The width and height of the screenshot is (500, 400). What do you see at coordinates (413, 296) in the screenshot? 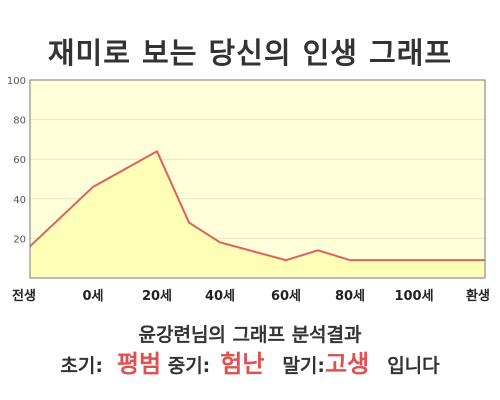
I see `x-tick-label: 100세` at bounding box center [413, 296].